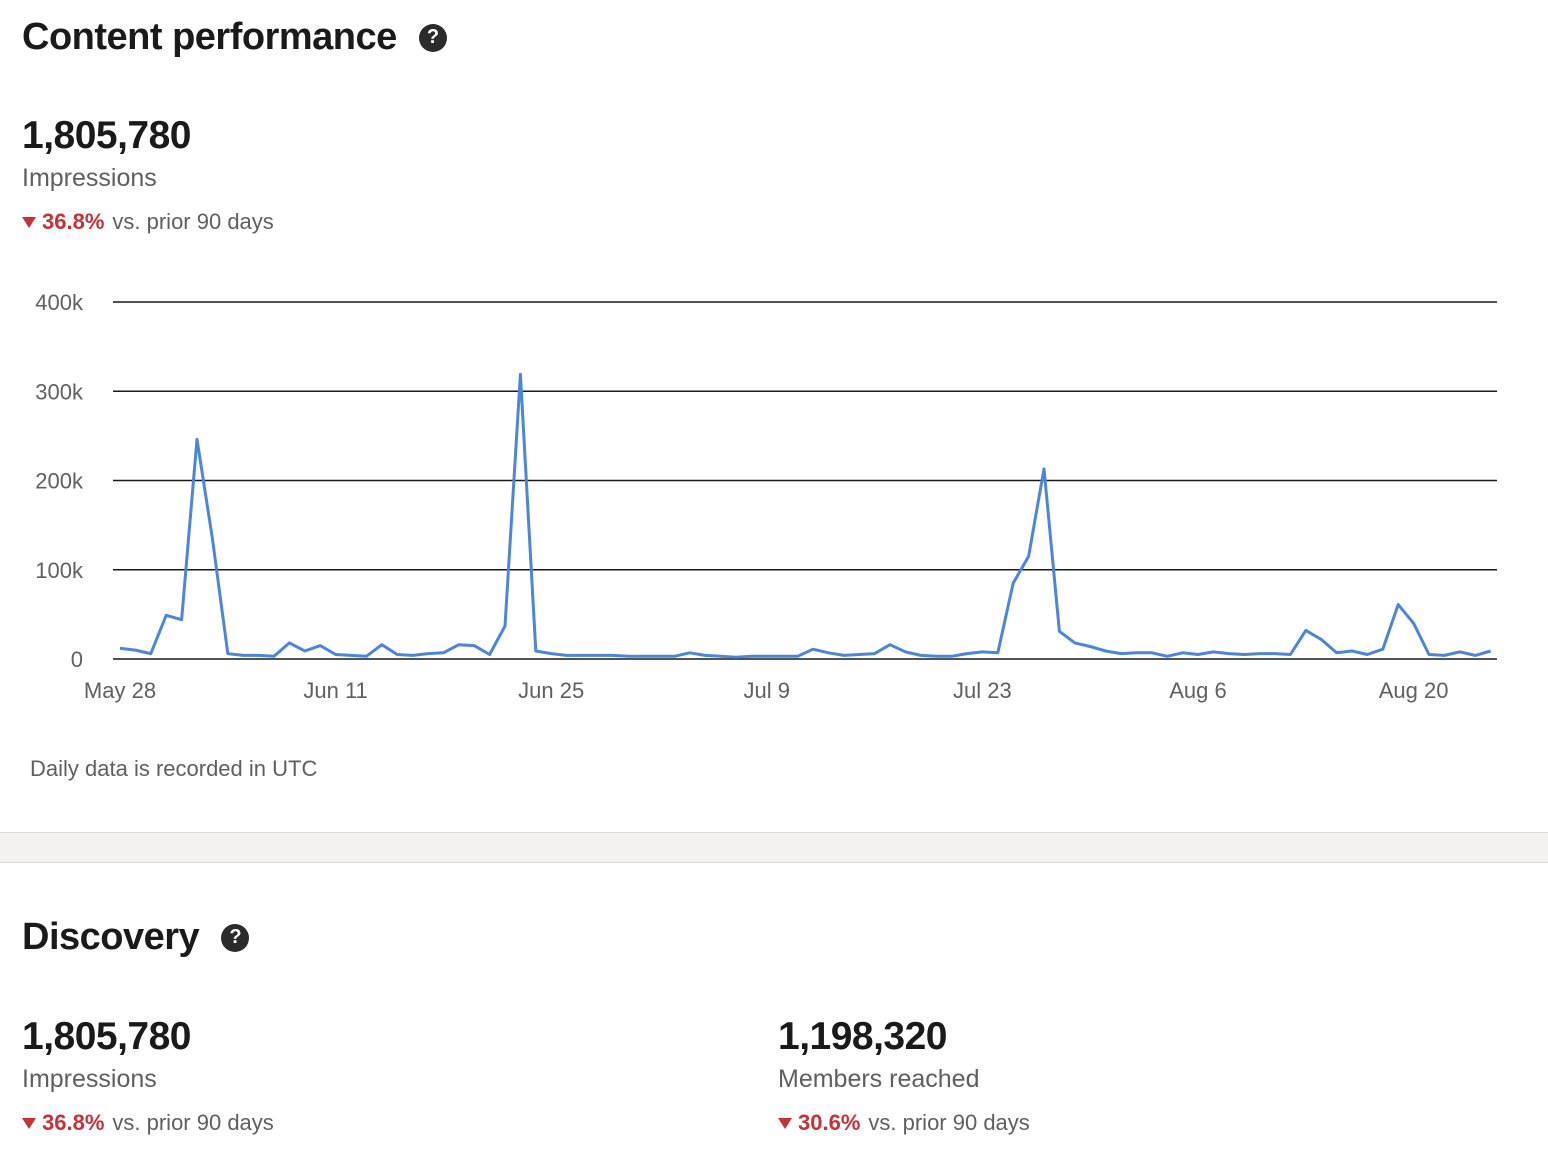 The width and height of the screenshot is (1548, 1164). What do you see at coordinates (107, 135) in the screenshot?
I see `impressions-value: 1,805,780` at bounding box center [107, 135].